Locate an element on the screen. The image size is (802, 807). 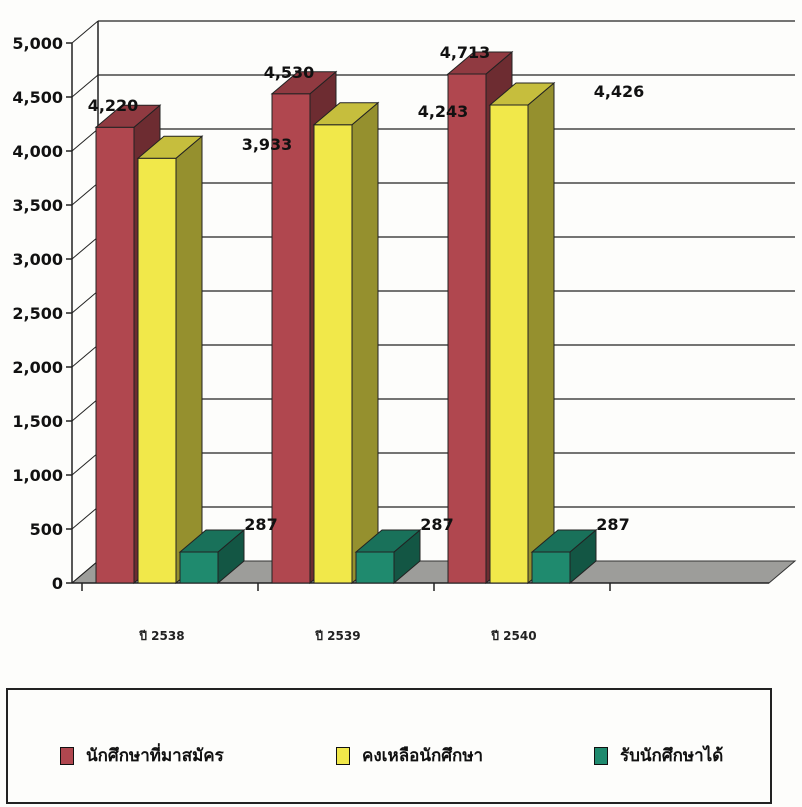
y-tick-label: 0 is located at coordinates (57, 583).